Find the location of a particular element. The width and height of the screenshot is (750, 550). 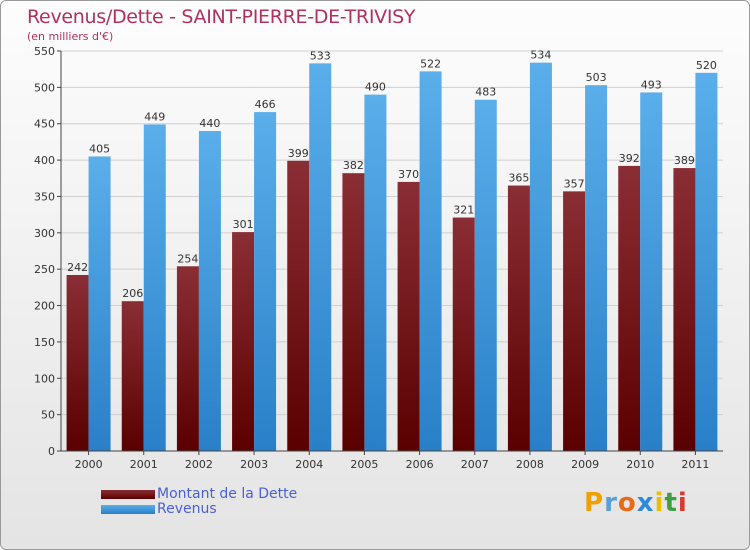

legend-swatch-revenue is located at coordinates (128, 509).